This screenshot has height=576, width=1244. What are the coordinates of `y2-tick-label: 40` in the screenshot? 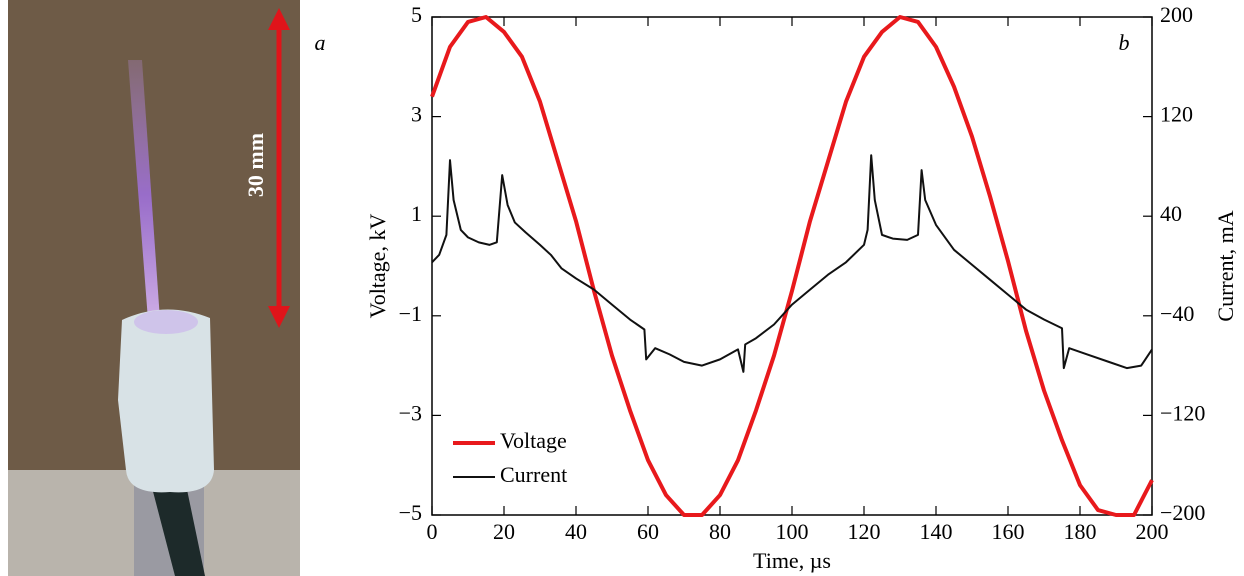 It's located at (1171, 213).